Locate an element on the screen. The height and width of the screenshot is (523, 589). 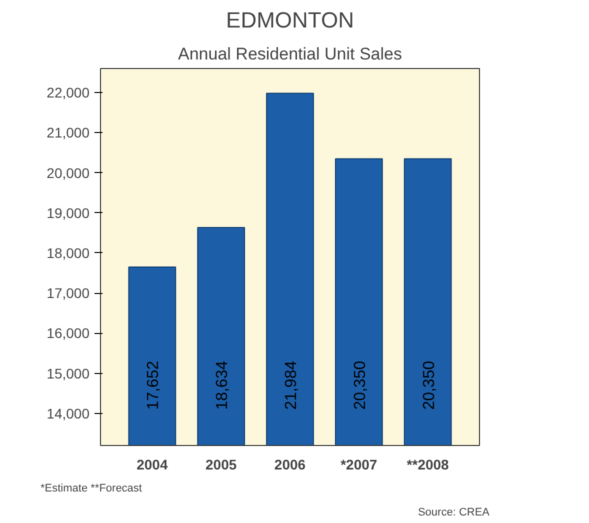
data-label: 18,634 is located at coordinates (223, 385).